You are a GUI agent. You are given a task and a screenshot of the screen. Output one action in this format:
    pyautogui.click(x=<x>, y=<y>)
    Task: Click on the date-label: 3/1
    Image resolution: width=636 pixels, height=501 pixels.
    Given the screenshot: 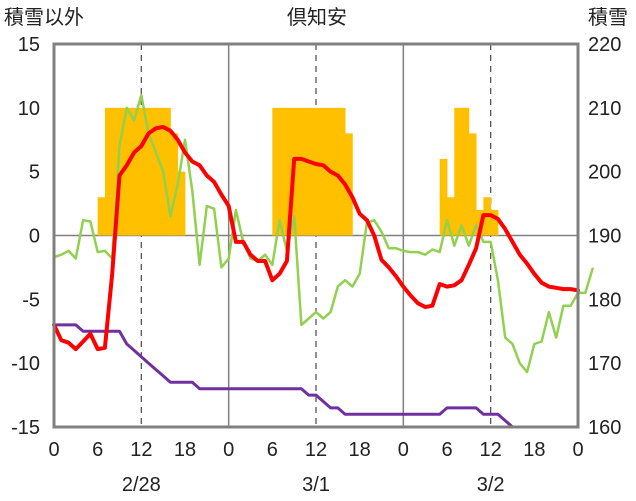 What is the action you would take?
    pyautogui.click(x=316, y=485)
    